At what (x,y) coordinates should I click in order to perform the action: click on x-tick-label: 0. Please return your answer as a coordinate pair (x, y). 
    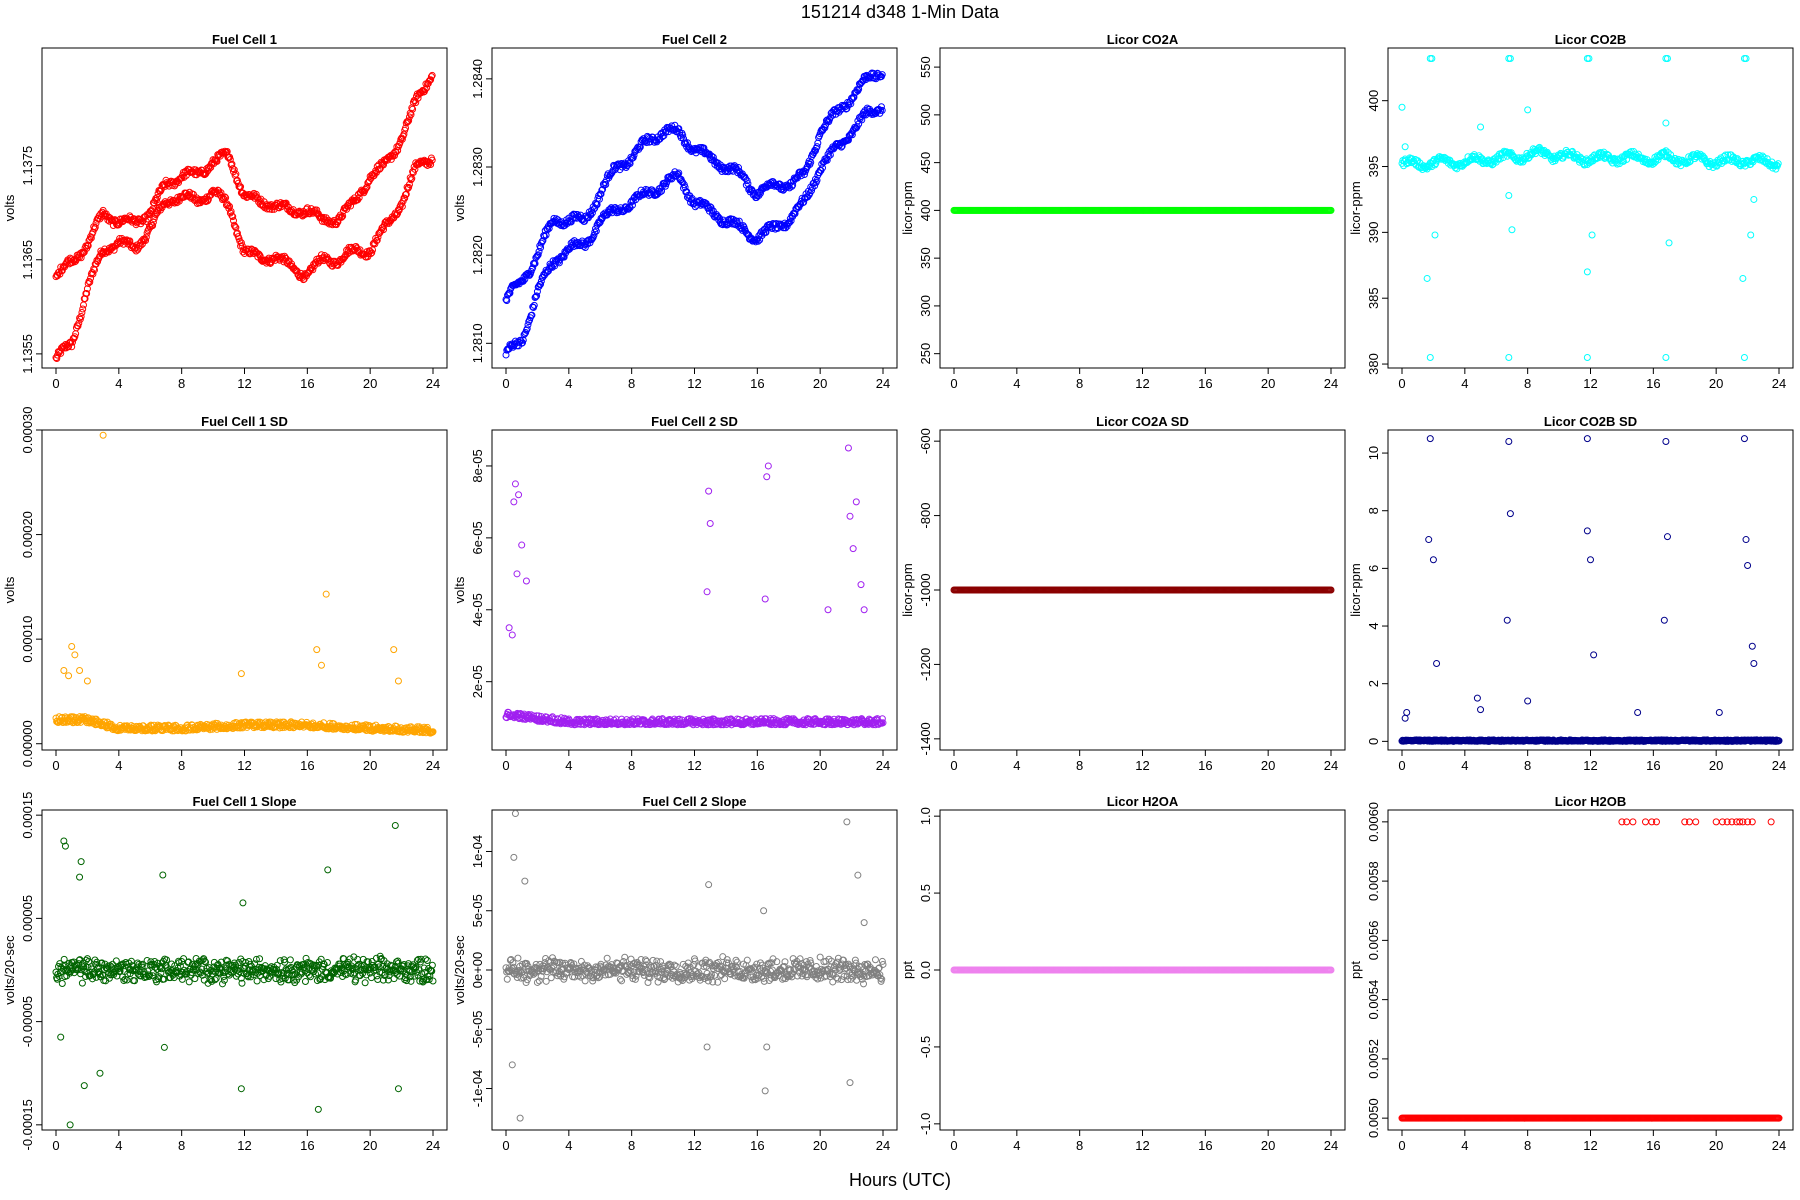
    Looking at the image, I should click on (1401, 765).